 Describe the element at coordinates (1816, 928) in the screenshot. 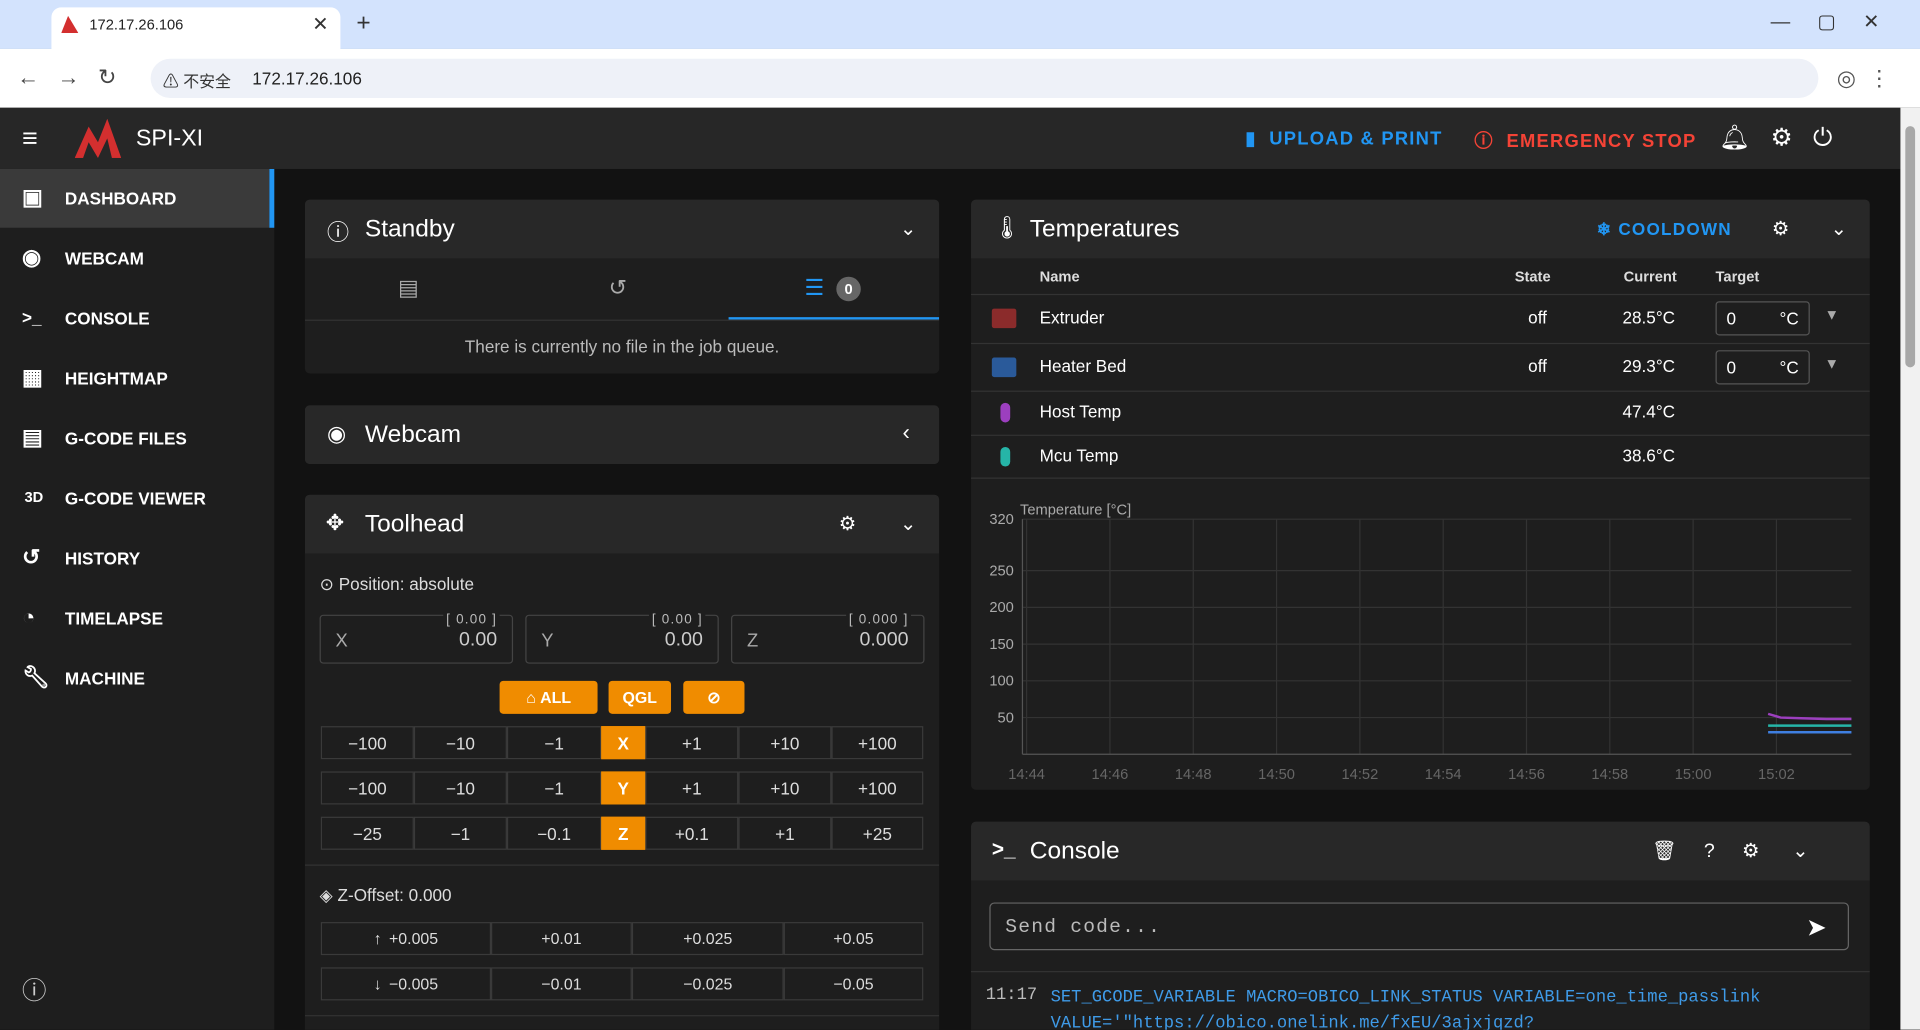

I see `send: ➤` at that location.